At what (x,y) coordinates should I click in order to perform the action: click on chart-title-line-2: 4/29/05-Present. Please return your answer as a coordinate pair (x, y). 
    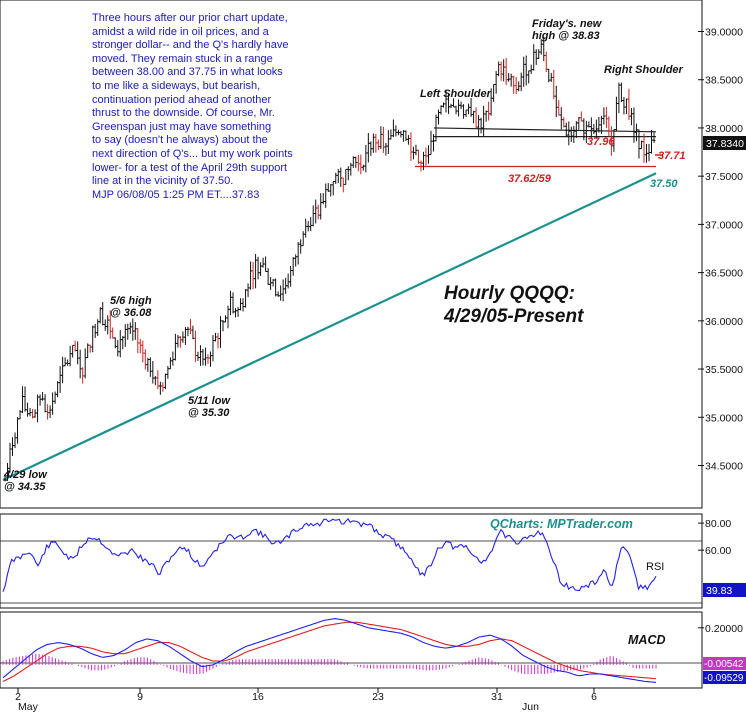
    Looking at the image, I should click on (514, 316).